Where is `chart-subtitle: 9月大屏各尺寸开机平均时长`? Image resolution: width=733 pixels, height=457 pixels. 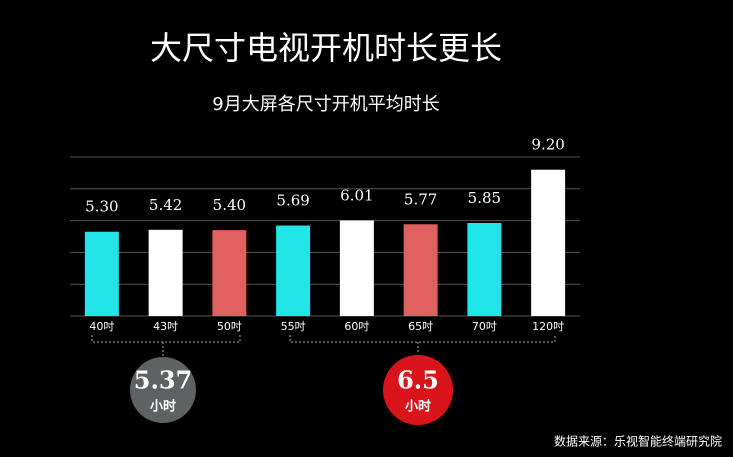
chart-subtitle: 9月大屏各尺寸开机平均时长 is located at coordinates (325, 104).